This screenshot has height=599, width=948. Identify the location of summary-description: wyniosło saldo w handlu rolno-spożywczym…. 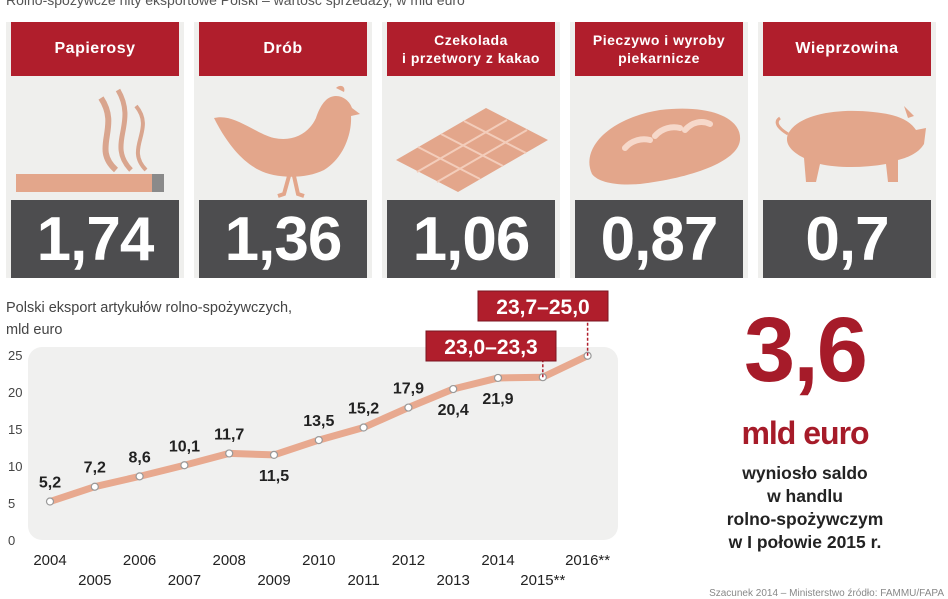
(805, 508).